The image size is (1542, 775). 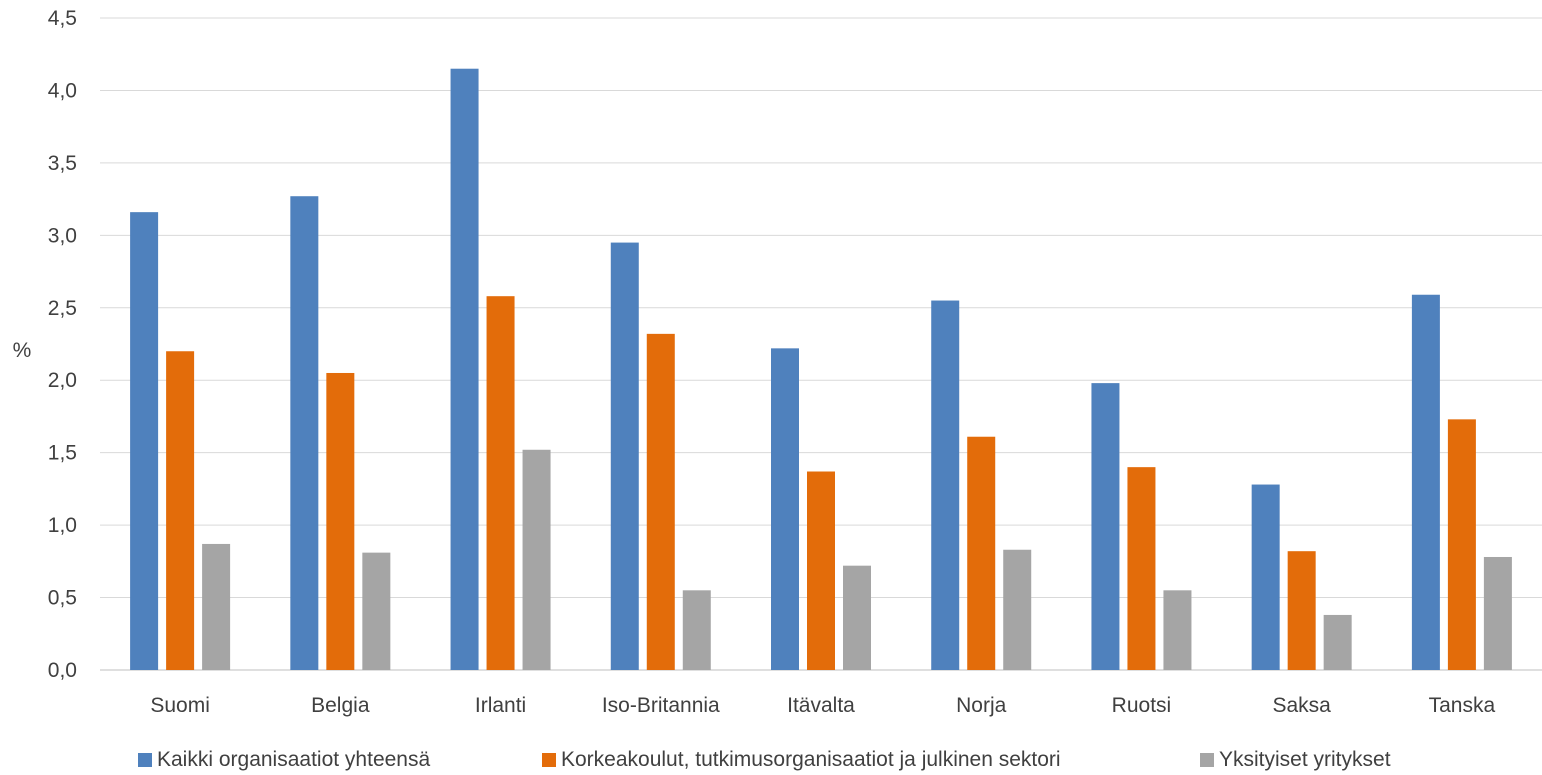 What do you see at coordinates (22, 350) in the screenshot?
I see `y-axis-label: %` at bounding box center [22, 350].